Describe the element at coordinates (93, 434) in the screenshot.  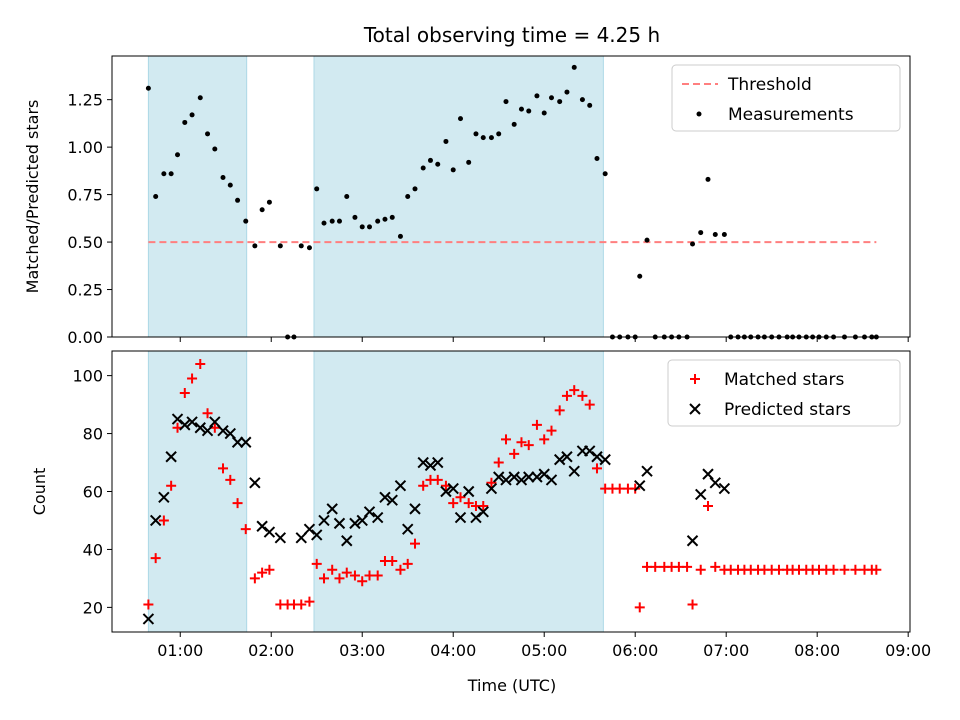
I see `y-tick-label: 80` at that location.